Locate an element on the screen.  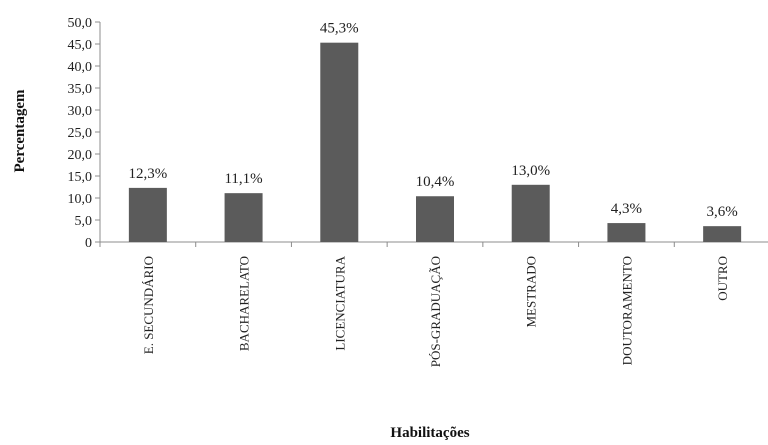
y-tick-label: 25,0 is located at coordinates (80, 133).